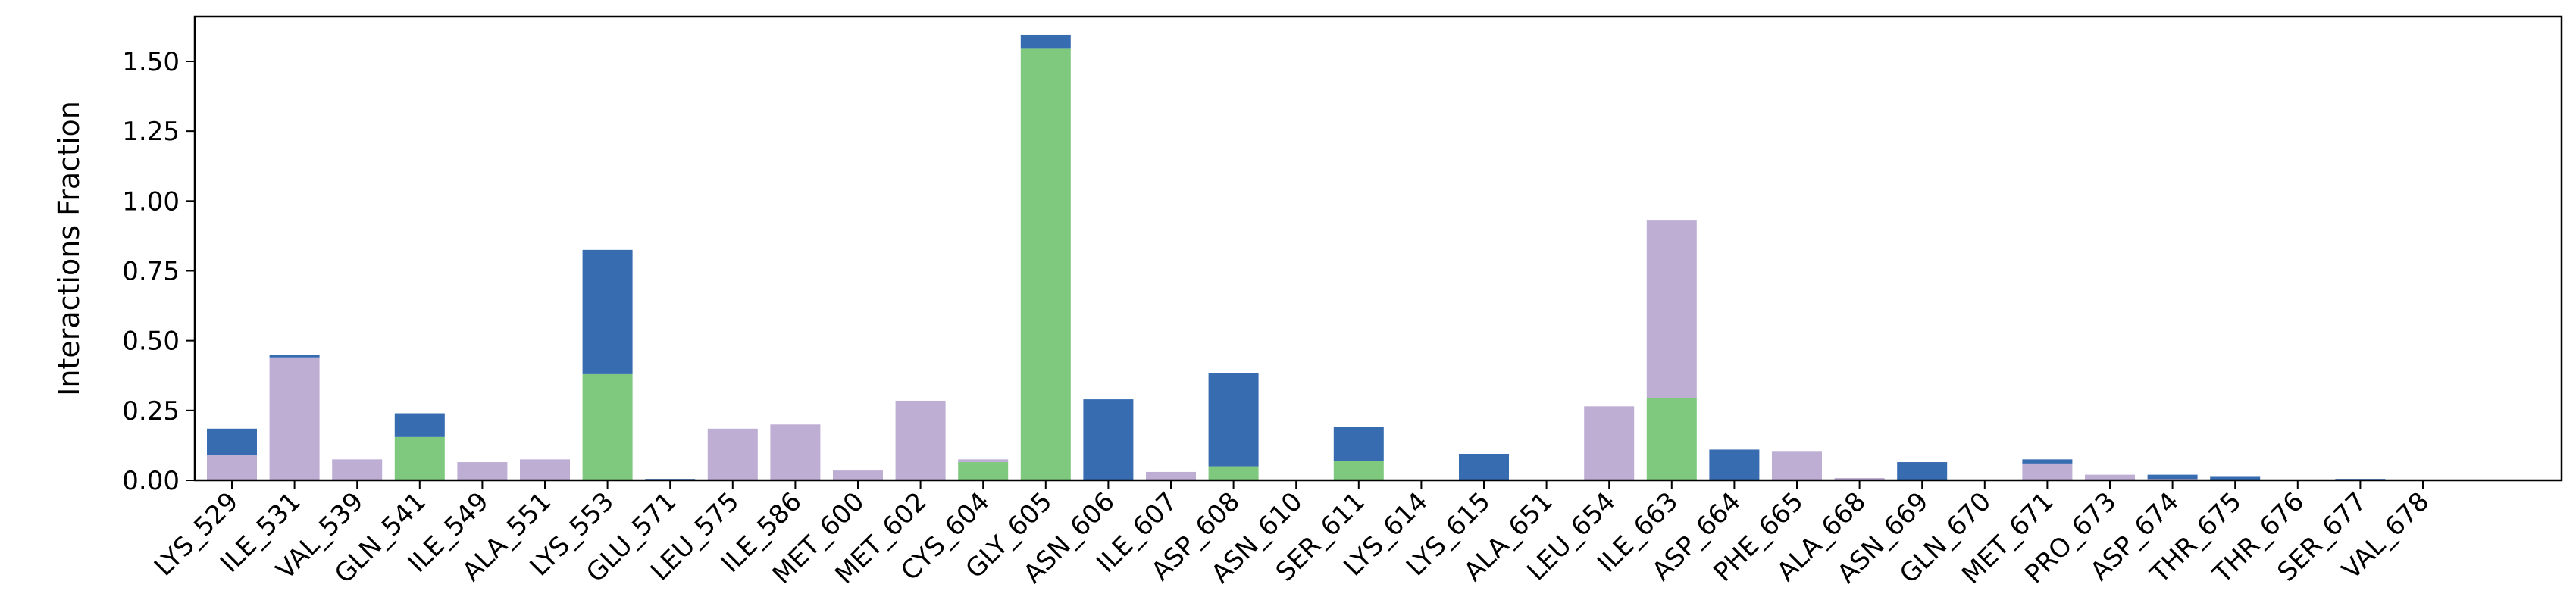 This screenshot has height=600, width=2576. I want to click on y-tick-label: 1.25, so click(151, 132).